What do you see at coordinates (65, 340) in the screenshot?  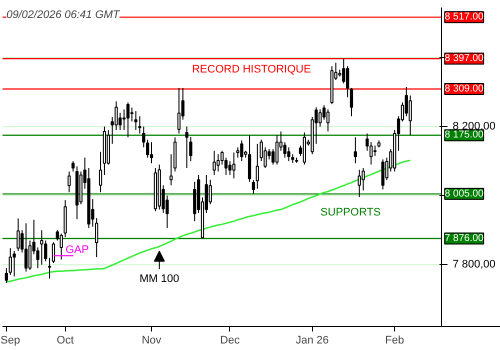 I see `x-tick-label: Oct` at bounding box center [65, 340].